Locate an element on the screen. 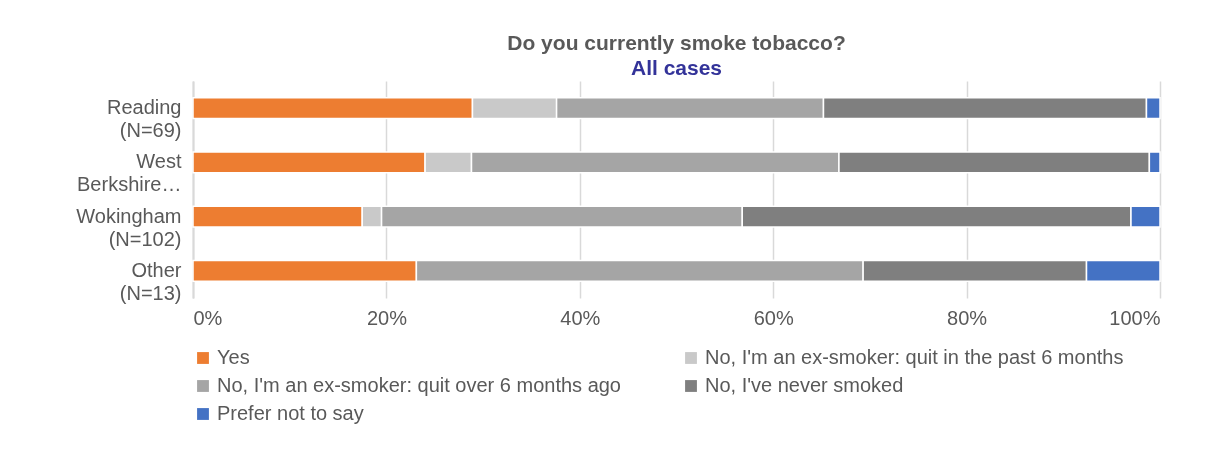  legend-label: No, I'm an ex-smoker: quit in the past 6 months is located at coordinates (914, 357).